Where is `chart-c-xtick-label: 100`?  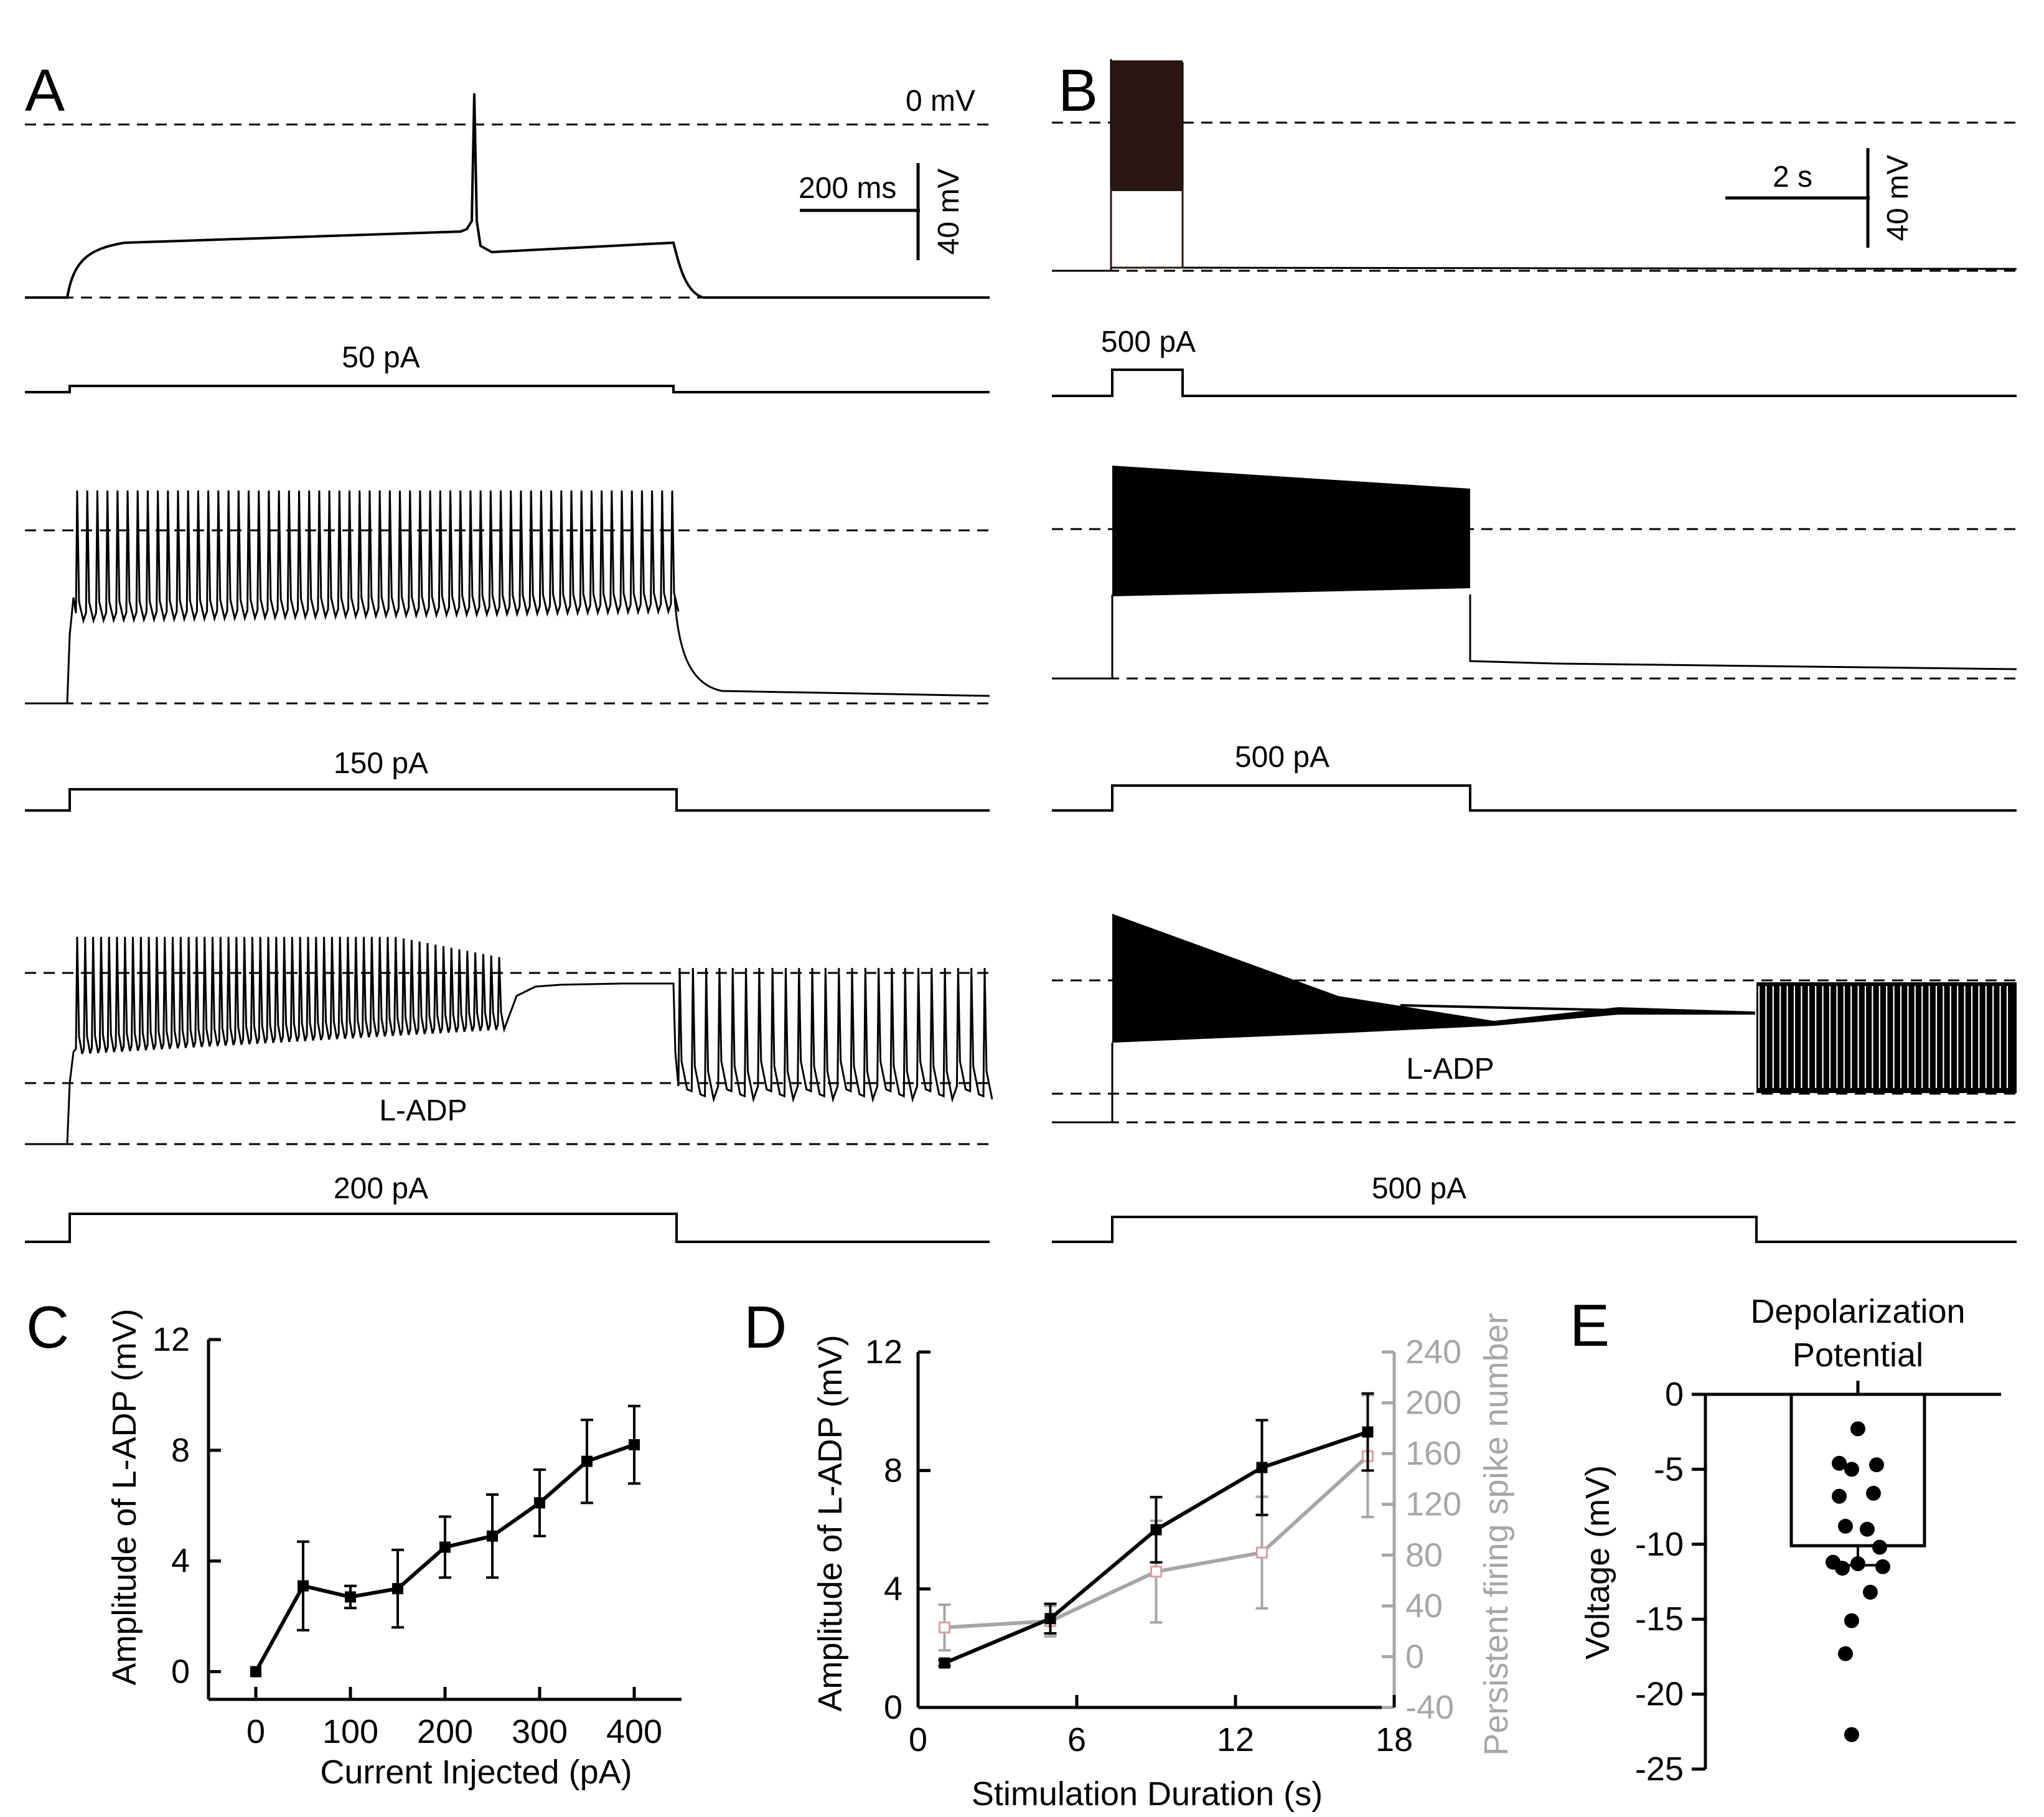 chart-c-xtick-label: 100 is located at coordinates (350, 1731).